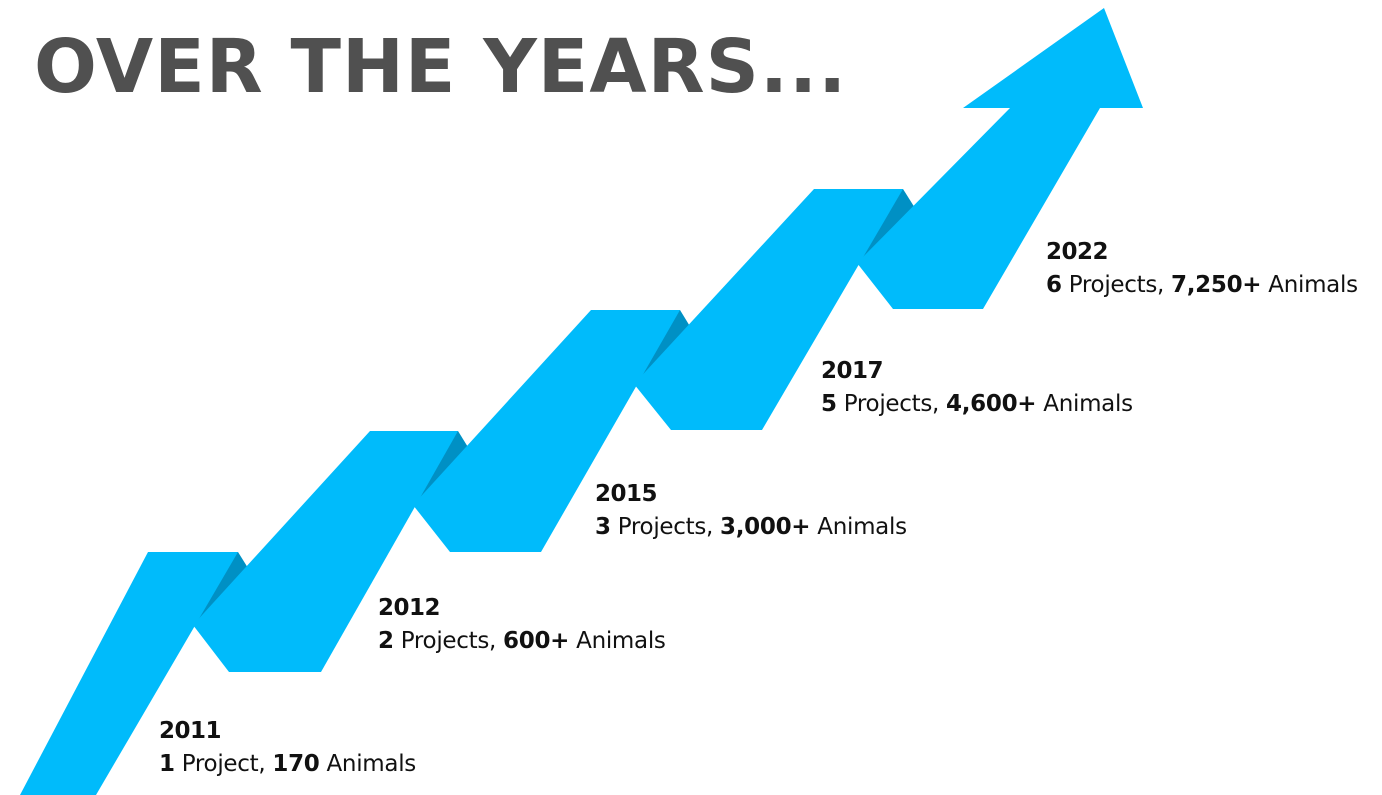 Image resolution: width=1382 pixels, height=795 pixels. Describe the element at coordinates (991, 404) in the screenshot. I see `animal-count: 4,600+` at that location.